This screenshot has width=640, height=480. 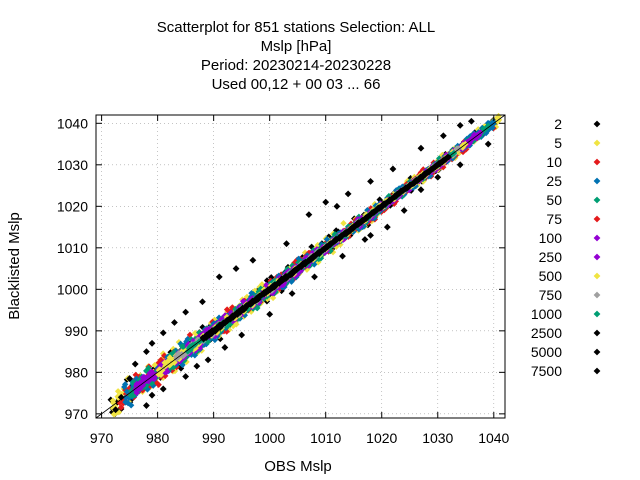 What do you see at coordinates (554, 219) in the screenshot?
I see `legend-label: 75` at bounding box center [554, 219].